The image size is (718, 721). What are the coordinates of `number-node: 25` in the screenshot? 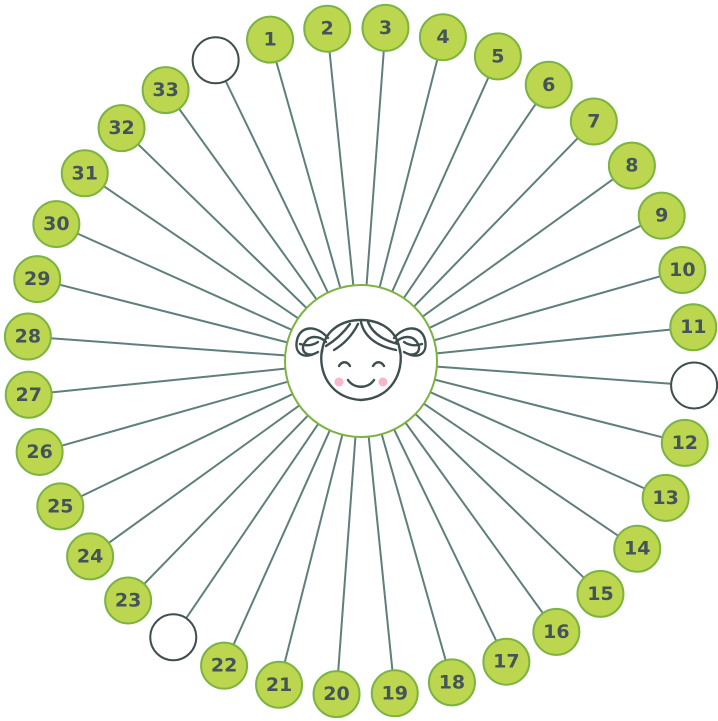 It's located at (60, 506).